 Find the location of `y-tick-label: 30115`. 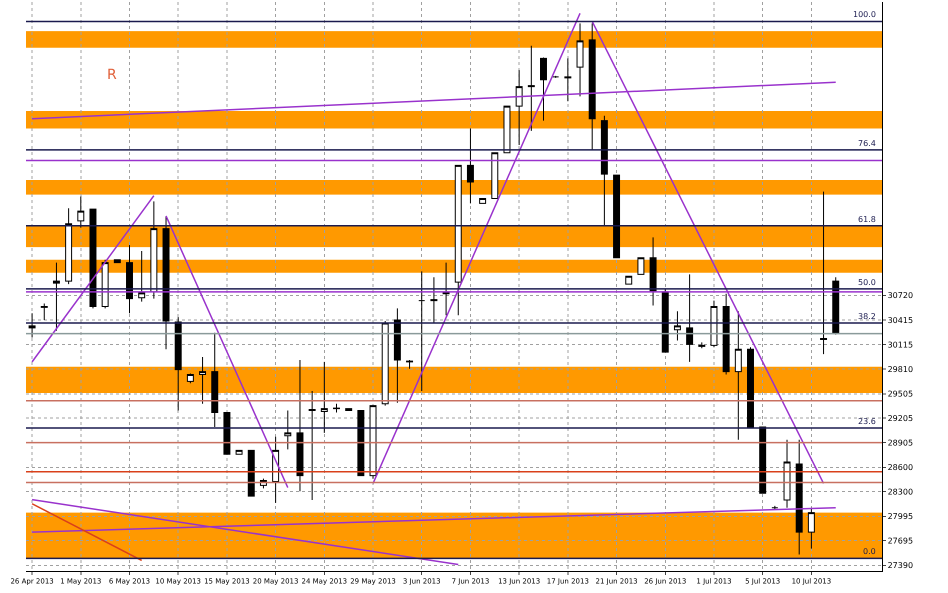

y-tick-label: 30115 is located at coordinates (901, 345).